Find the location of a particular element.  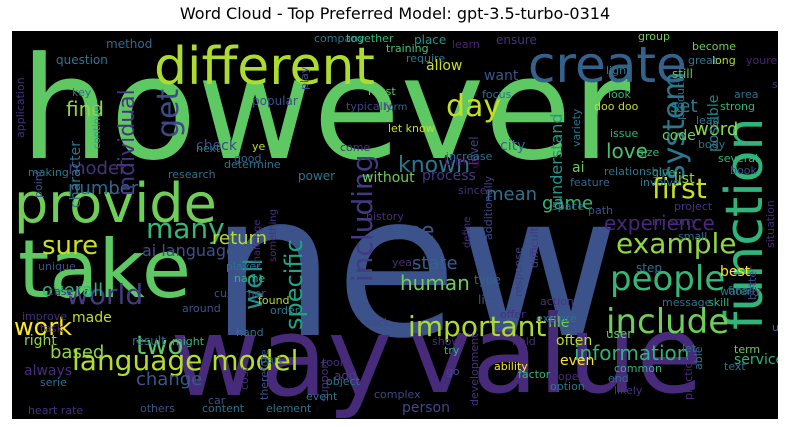

word-element: element is located at coordinates (289, 408).